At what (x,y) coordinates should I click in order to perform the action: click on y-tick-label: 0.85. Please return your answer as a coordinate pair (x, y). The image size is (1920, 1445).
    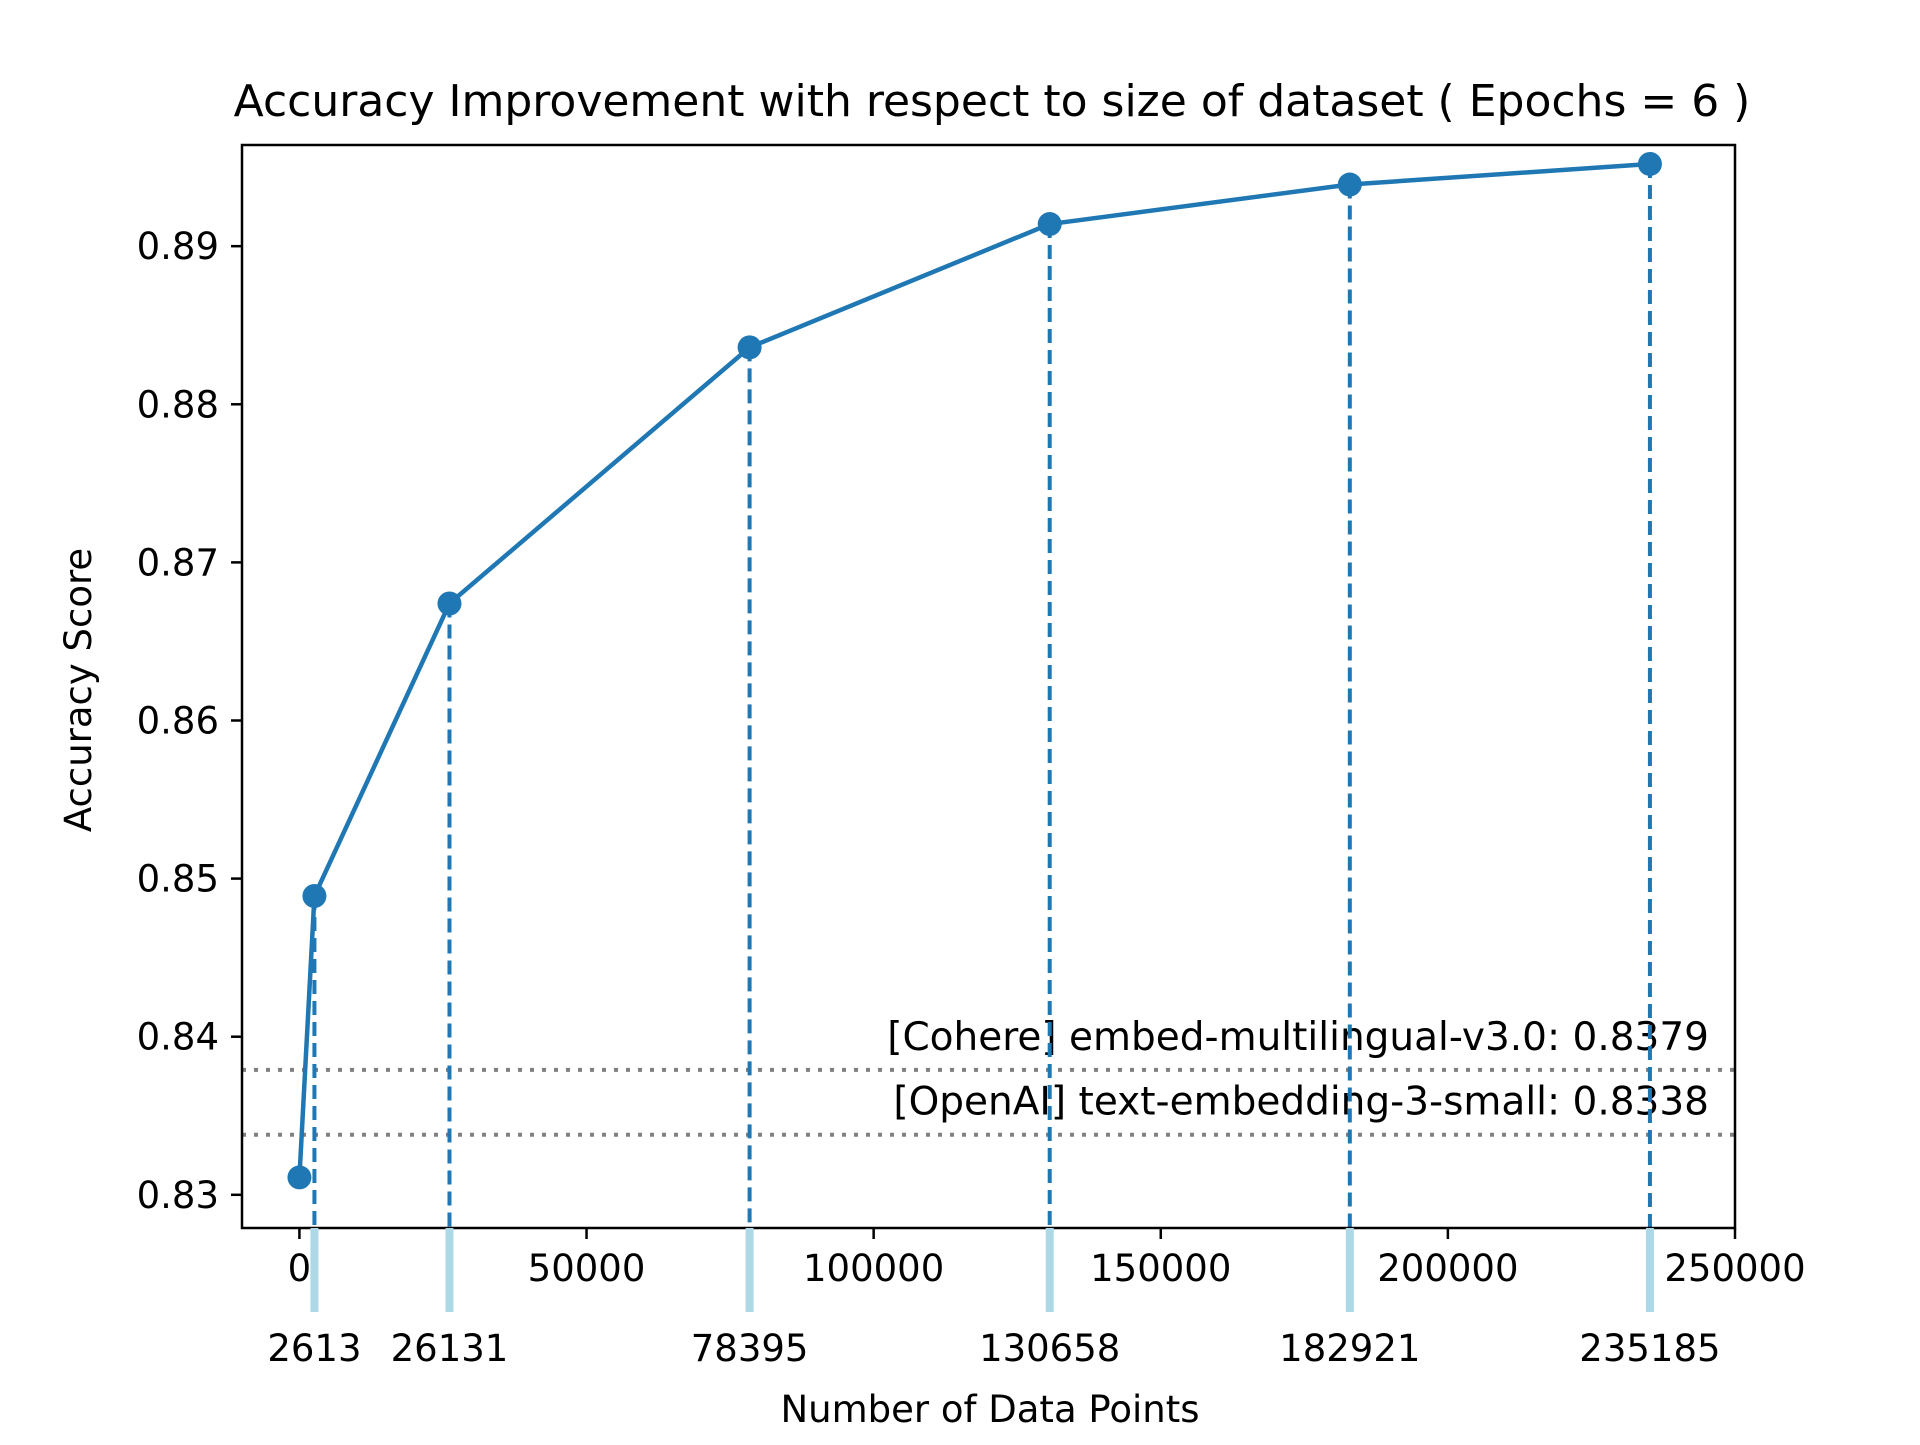
    Looking at the image, I should click on (178, 879).